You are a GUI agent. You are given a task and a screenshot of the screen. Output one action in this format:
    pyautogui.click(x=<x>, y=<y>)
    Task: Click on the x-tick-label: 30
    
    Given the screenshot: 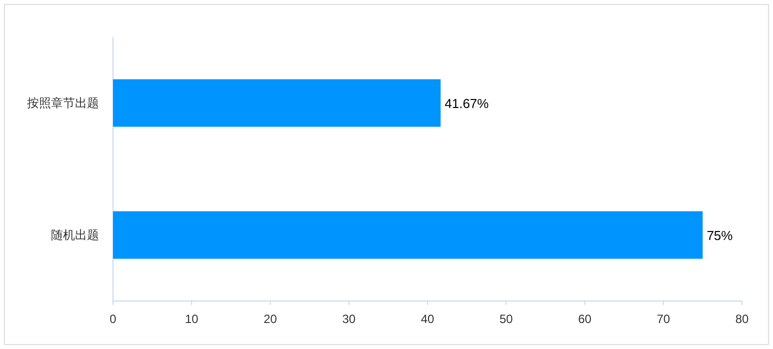 What is the action you would take?
    pyautogui.click(x=349, y=319)
    